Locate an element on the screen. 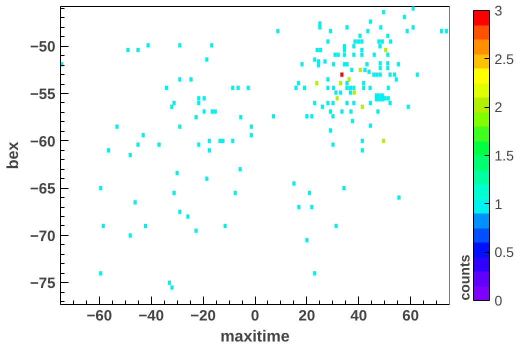 The image size is (520, 354). x-tick-label: 60 is located at coordinates (410, 316).